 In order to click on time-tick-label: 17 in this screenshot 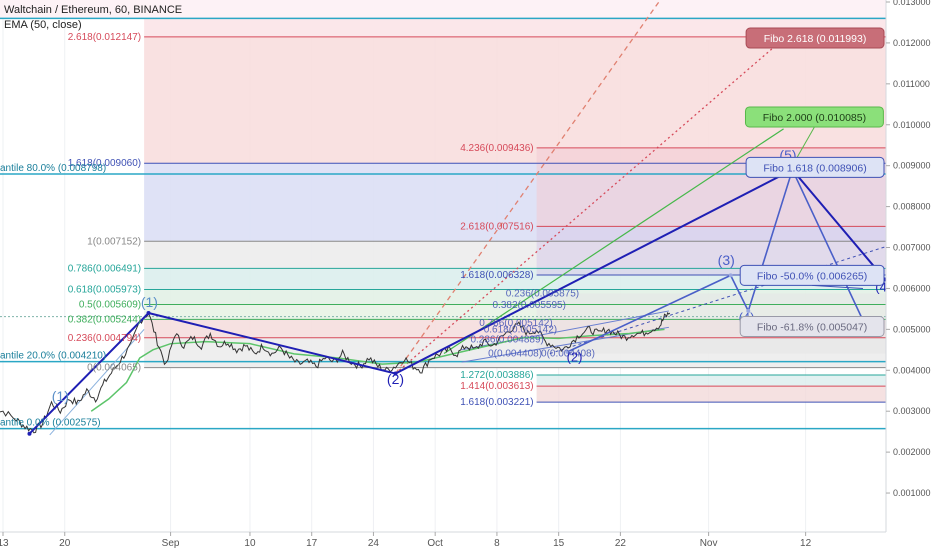, I will do `click(312, 543)`.